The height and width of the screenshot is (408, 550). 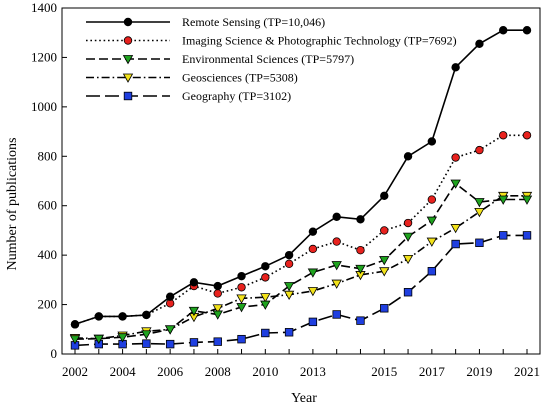 What do you see at coordinates (48, 254) in the screenshot?
I see `y-tick-label: 400` at bounding box center [48, 254].